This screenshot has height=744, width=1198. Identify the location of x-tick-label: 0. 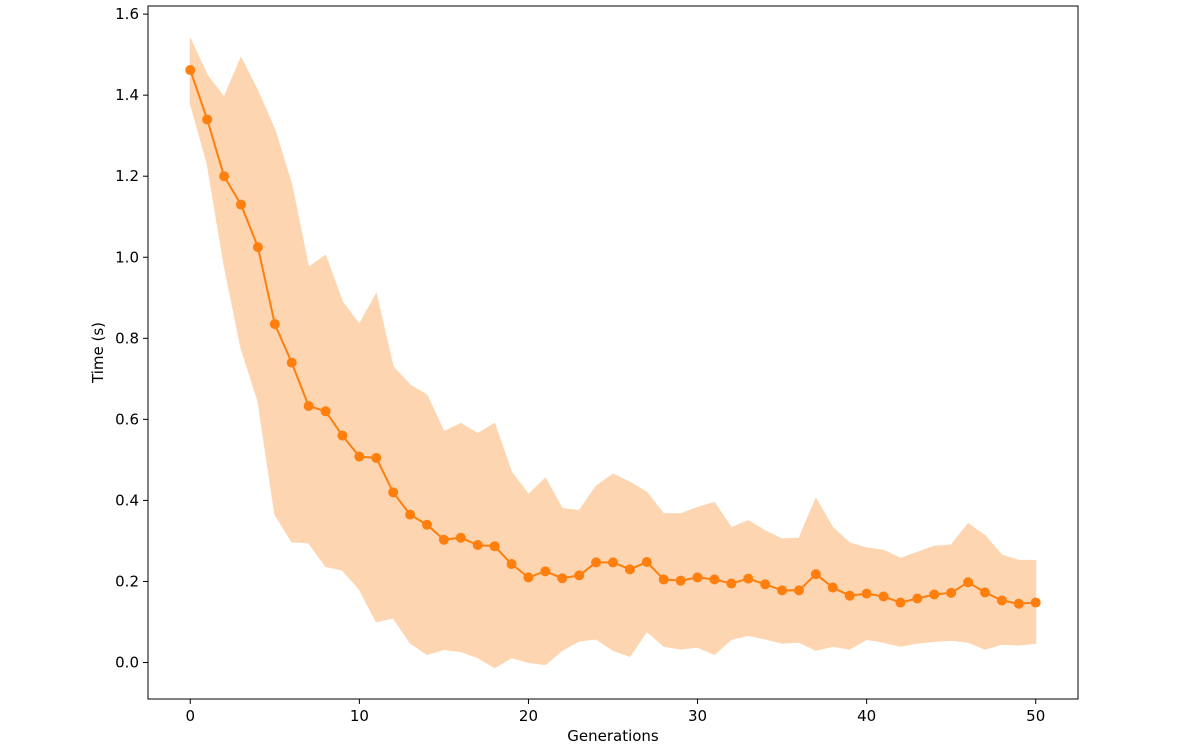
(190, 716).